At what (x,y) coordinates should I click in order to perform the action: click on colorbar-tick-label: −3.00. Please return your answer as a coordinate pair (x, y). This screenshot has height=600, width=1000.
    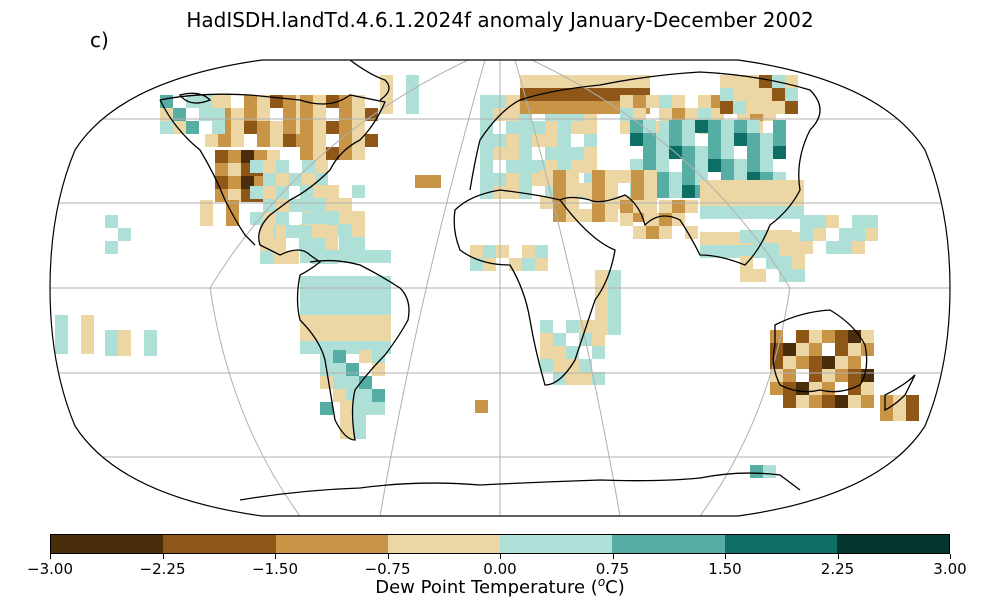
    Looking at the image, I should click on (50, 569).